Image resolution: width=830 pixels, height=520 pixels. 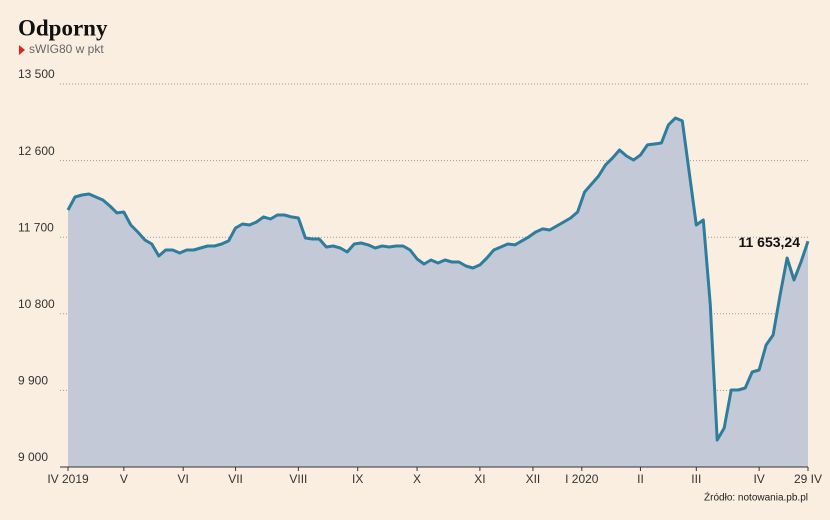 I want to click on y-tick-label: 9 900, so click(x=33, y=381).